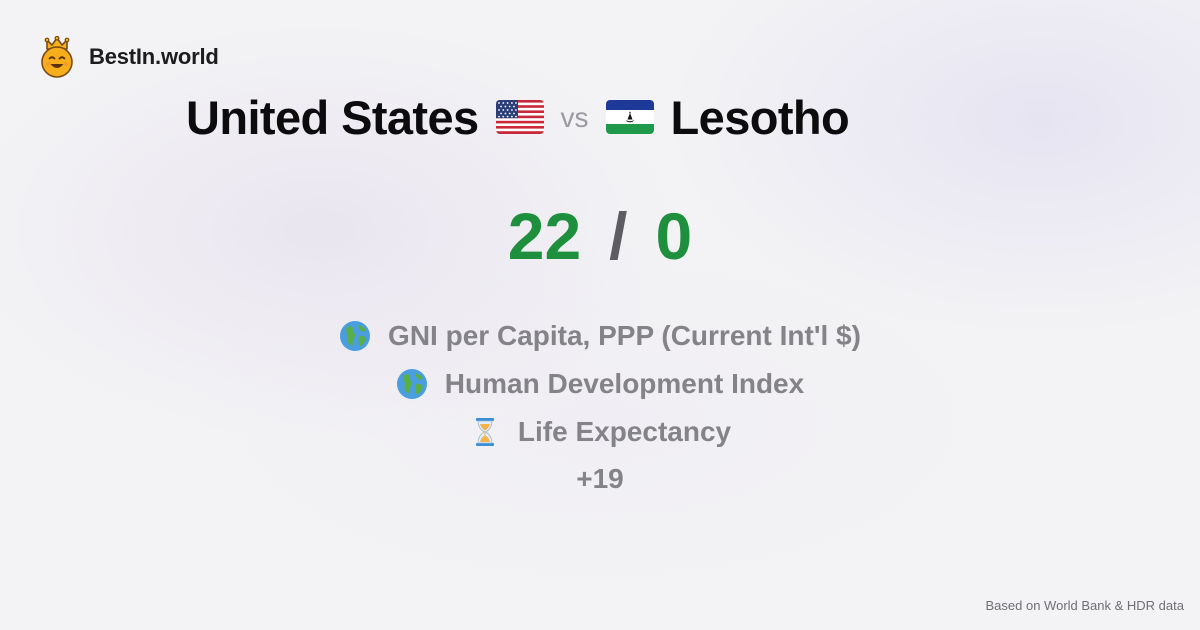  Describe the element at coordinates (574, 117) in the screenshot. I see `vs-label: vs` at that location.